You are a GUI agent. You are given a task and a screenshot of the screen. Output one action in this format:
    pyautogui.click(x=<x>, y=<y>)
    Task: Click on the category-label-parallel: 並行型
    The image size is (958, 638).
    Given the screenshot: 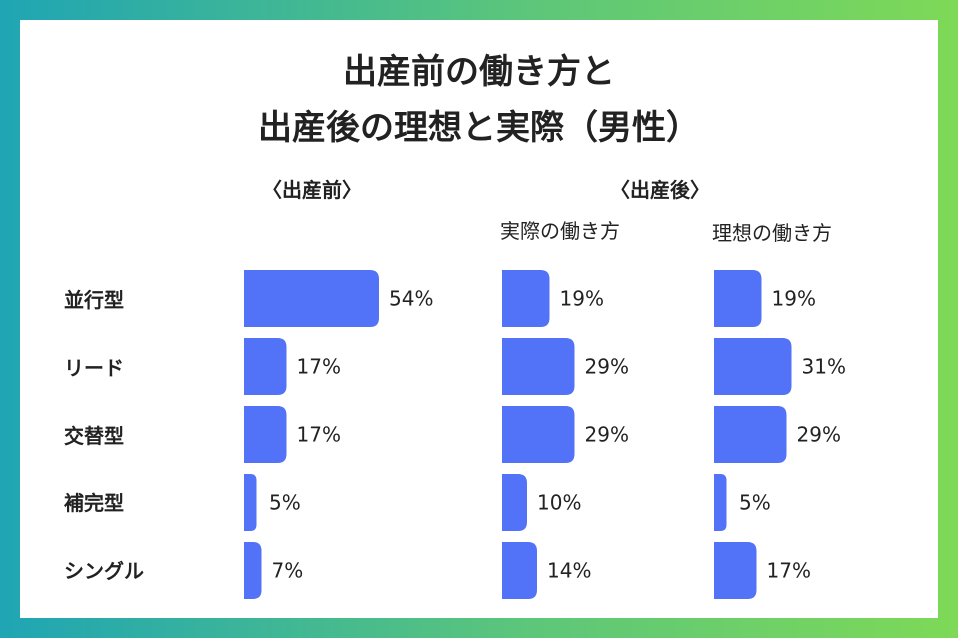 What is the action you would take?
    pyautogui.click(x=94, y=300)
    